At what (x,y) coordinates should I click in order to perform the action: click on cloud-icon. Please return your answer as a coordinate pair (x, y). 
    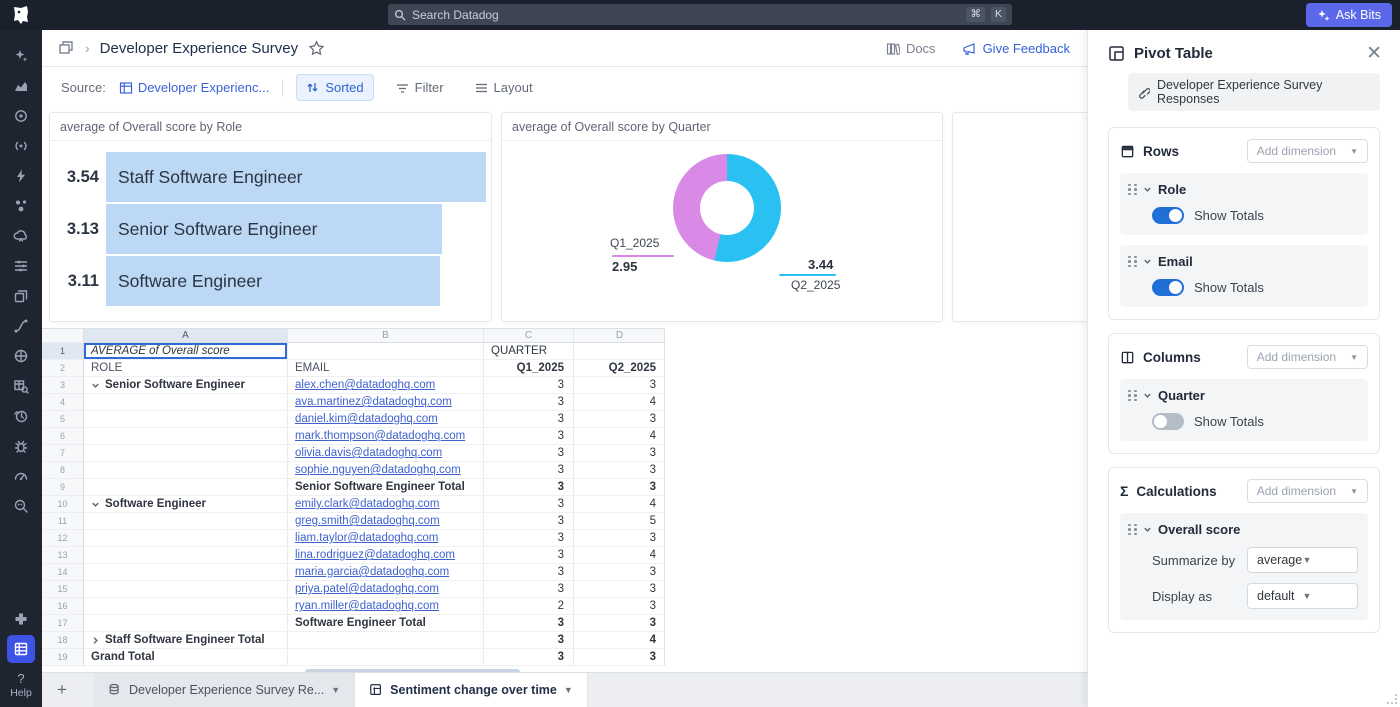
    Looking at the image, I should click on (21, 236).